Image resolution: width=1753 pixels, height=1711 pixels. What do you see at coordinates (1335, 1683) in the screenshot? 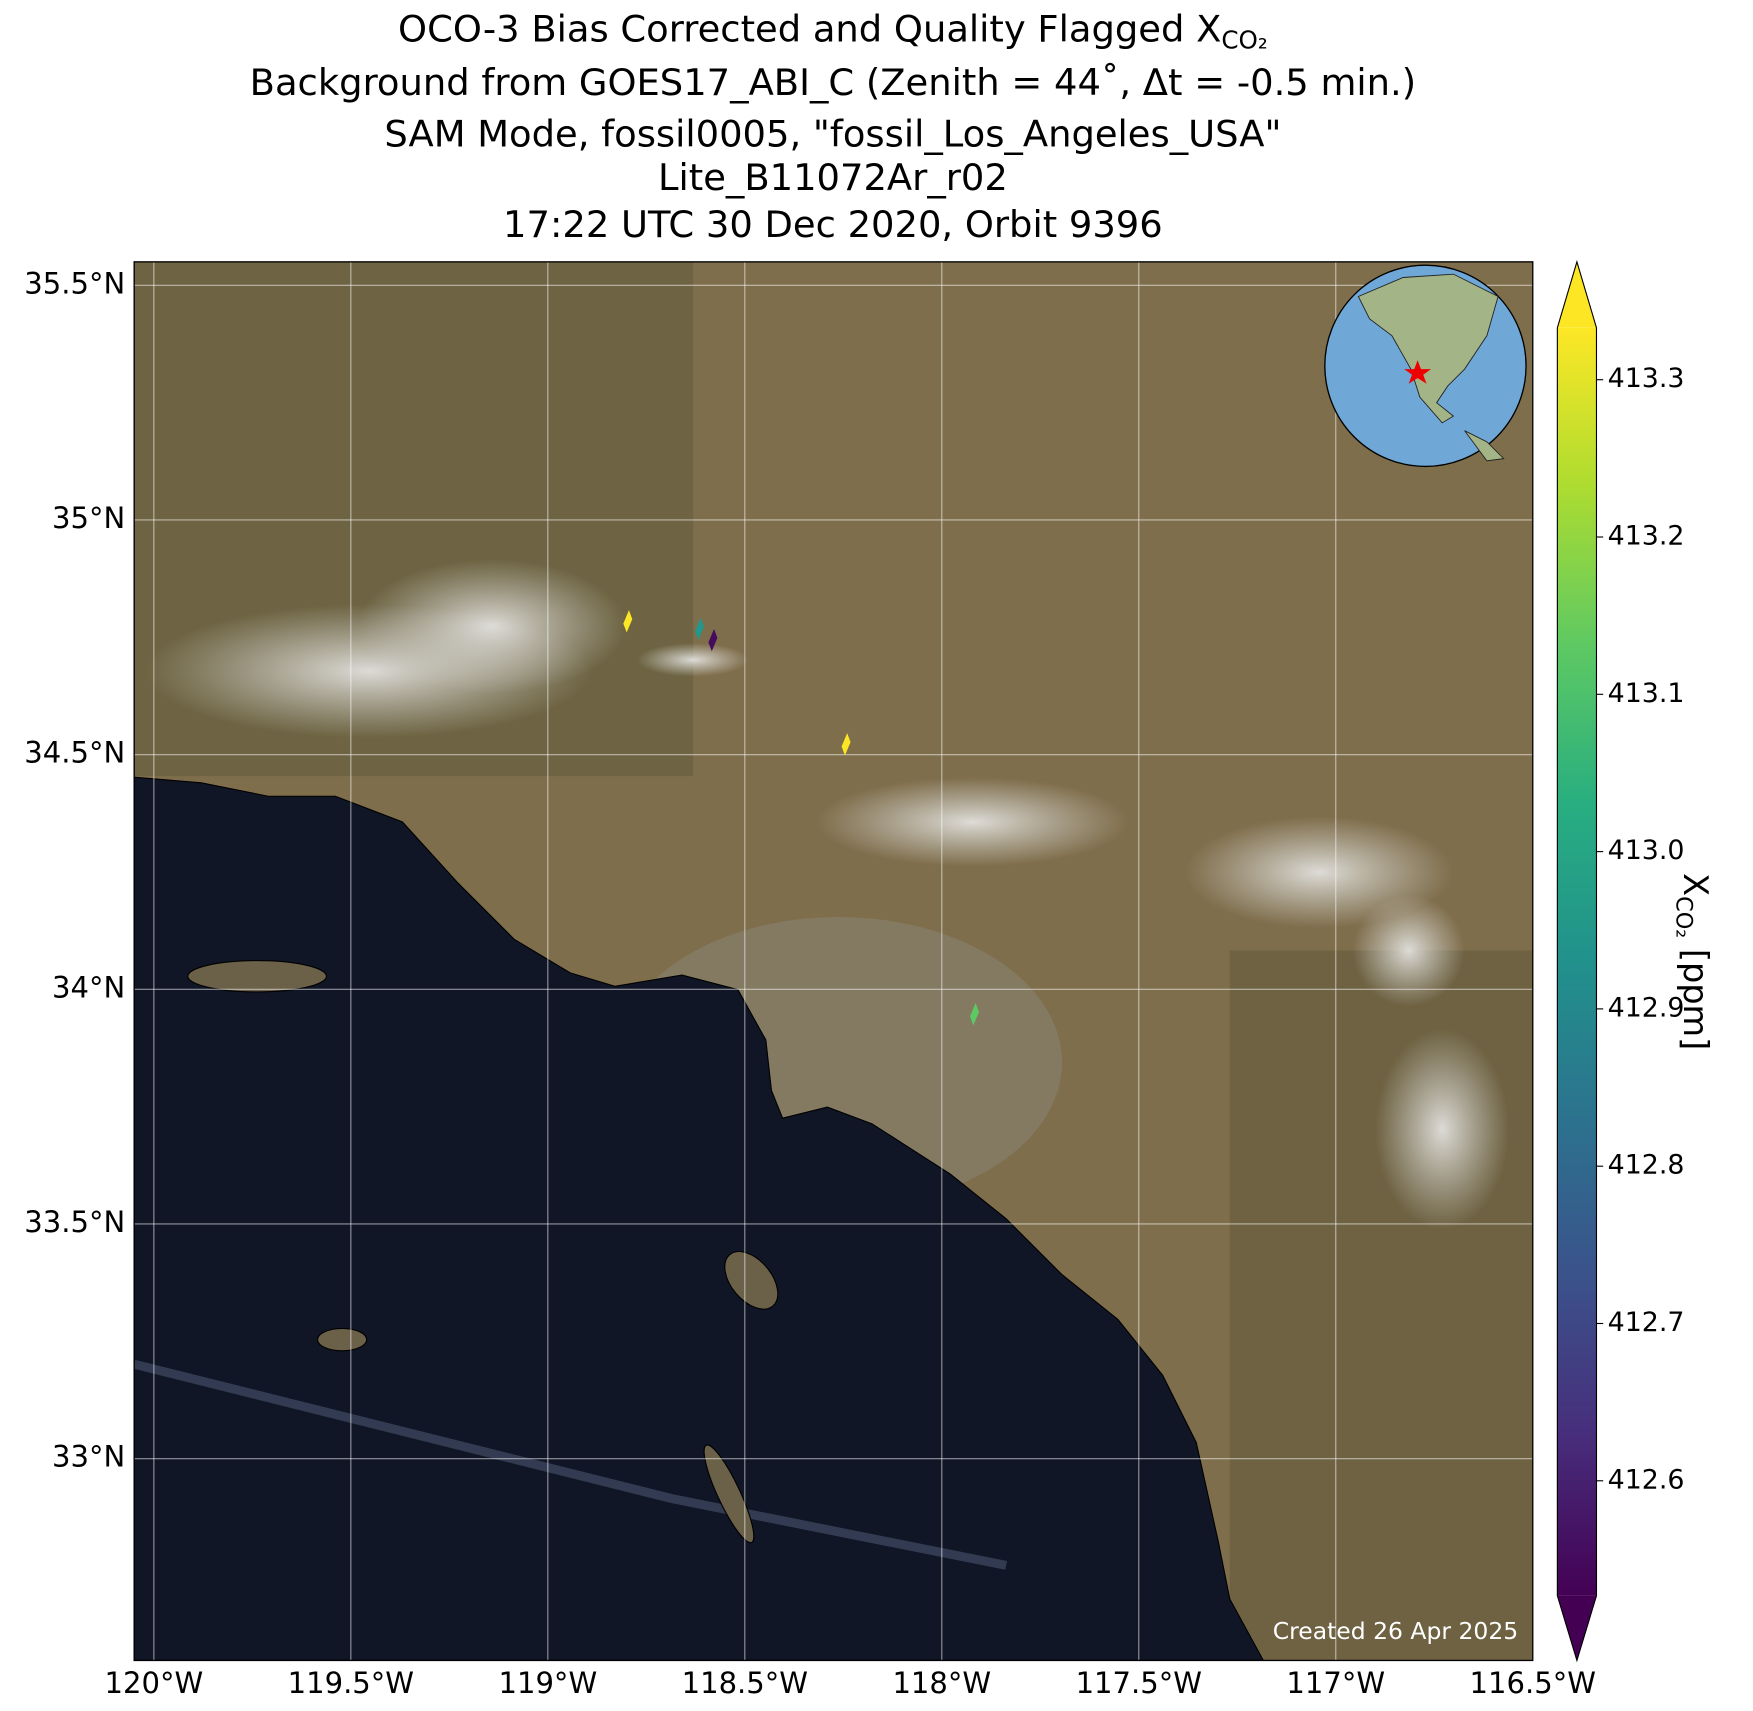
I see `x-tick-label: 117°W` at bounding box center [1335, 1683].